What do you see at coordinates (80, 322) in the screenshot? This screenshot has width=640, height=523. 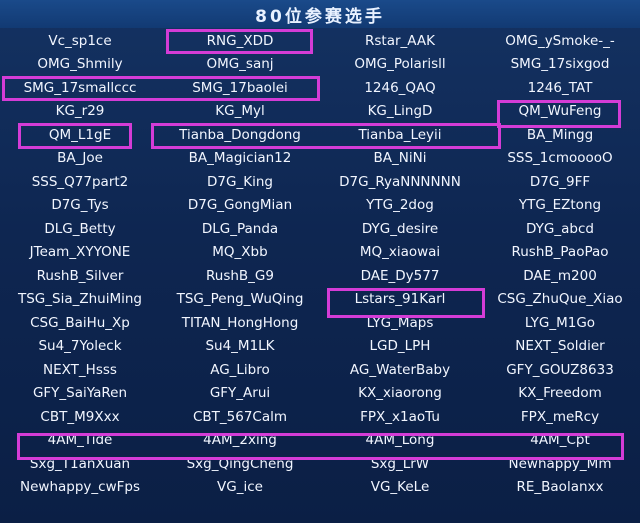 I see `player-name: CSG_BaiHu_Xp` at bounding box center [80, 322].